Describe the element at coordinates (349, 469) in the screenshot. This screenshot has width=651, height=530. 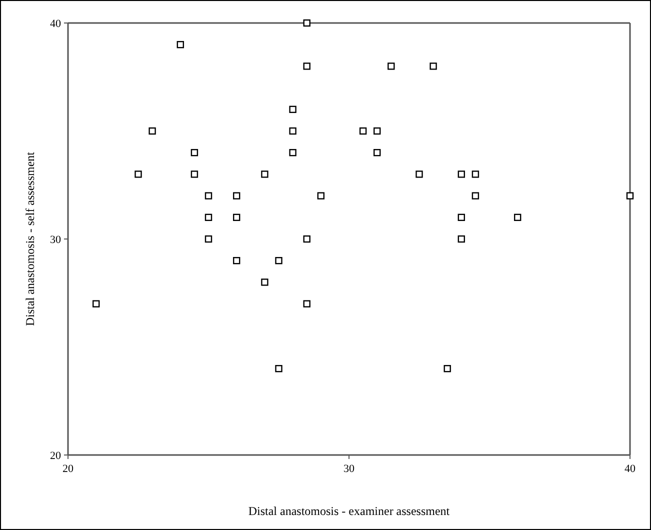
I see `x-tick-label: 30` at that location.